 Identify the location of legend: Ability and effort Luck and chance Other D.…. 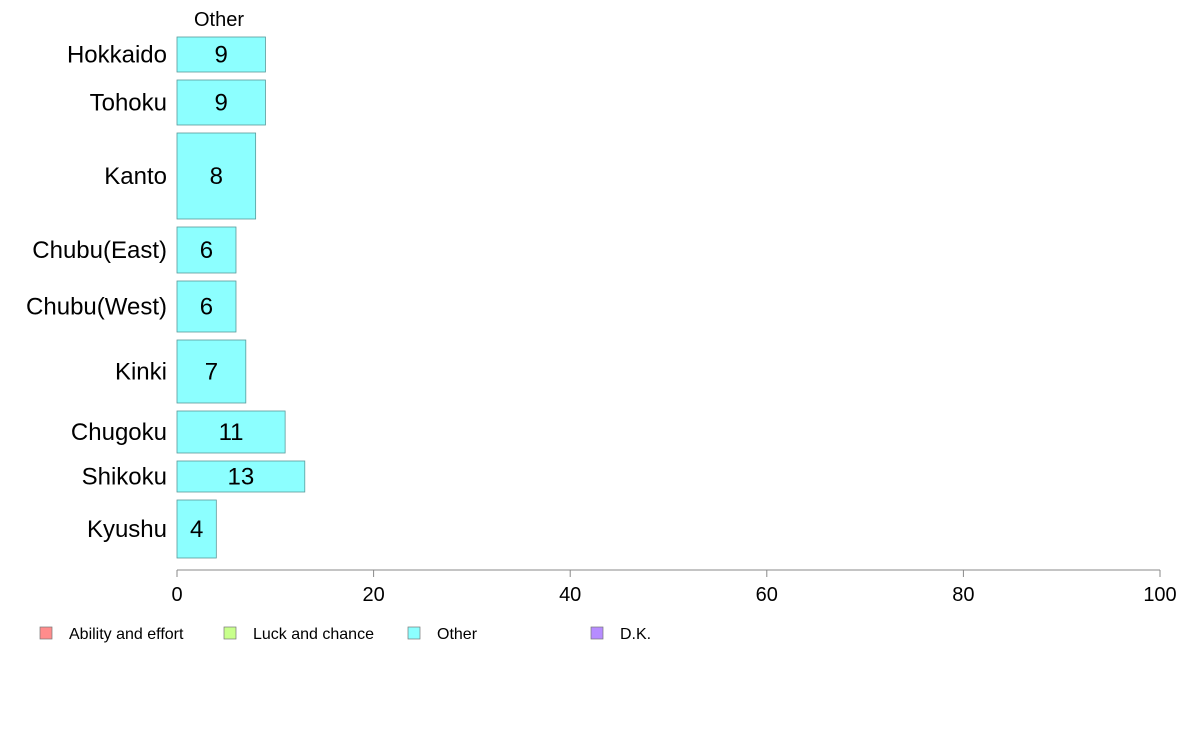
(345, 634).